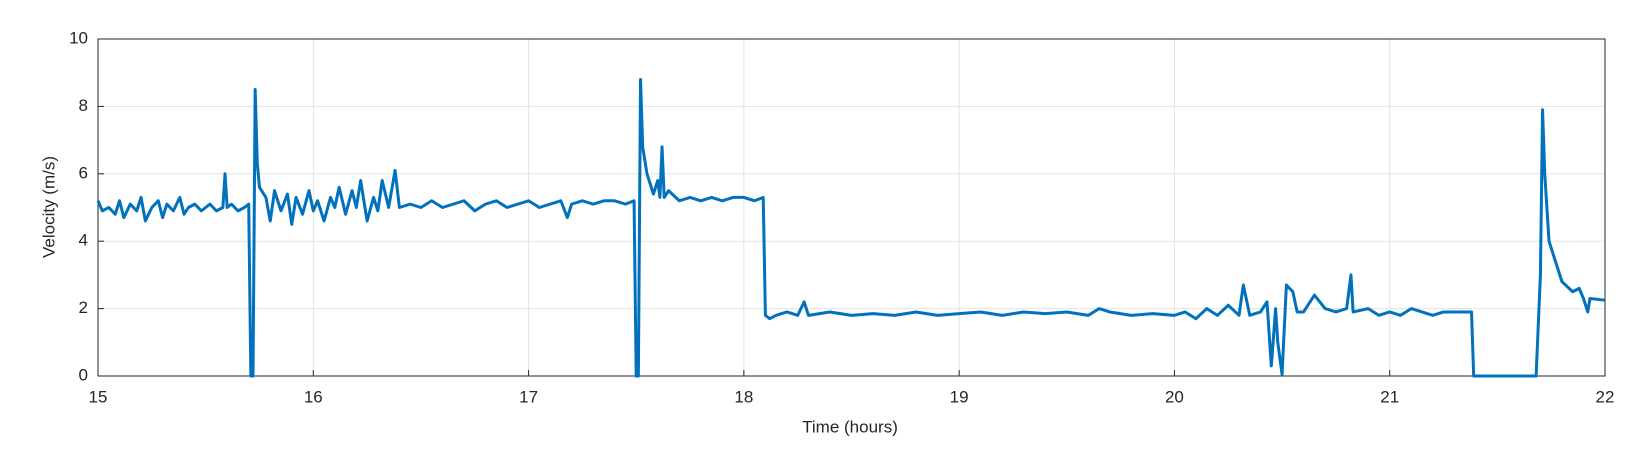 The image size is (1650, 470). I want to click on y-tick-label: 6, so click(83, 172).